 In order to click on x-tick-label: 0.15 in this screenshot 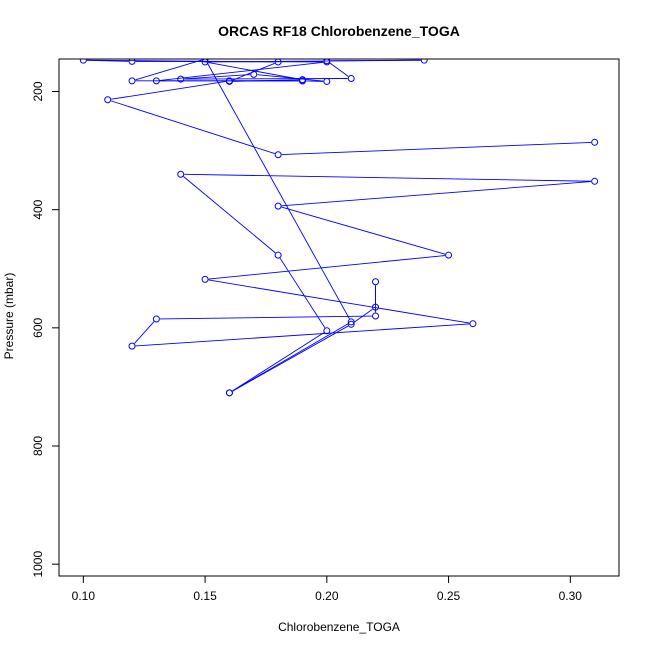, I will do `click(205, 596)`.